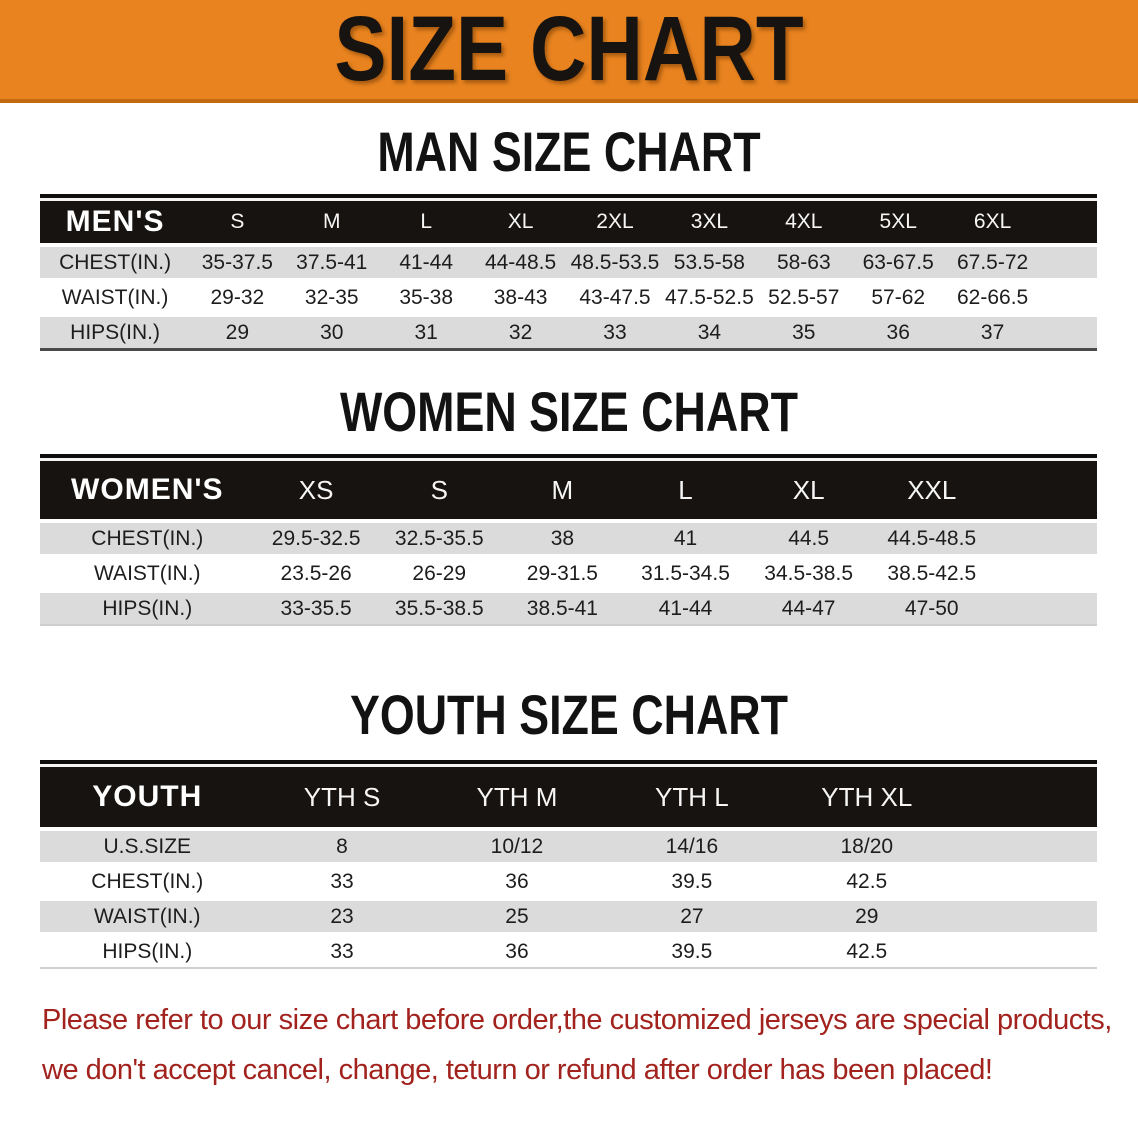 Image resolution: width=1138 pixels, height=1132 pixels. What do you see at coordinates (809, 536) in the screenshot?
I see `table-cell: 44.5` at bounding box center [809, 536].